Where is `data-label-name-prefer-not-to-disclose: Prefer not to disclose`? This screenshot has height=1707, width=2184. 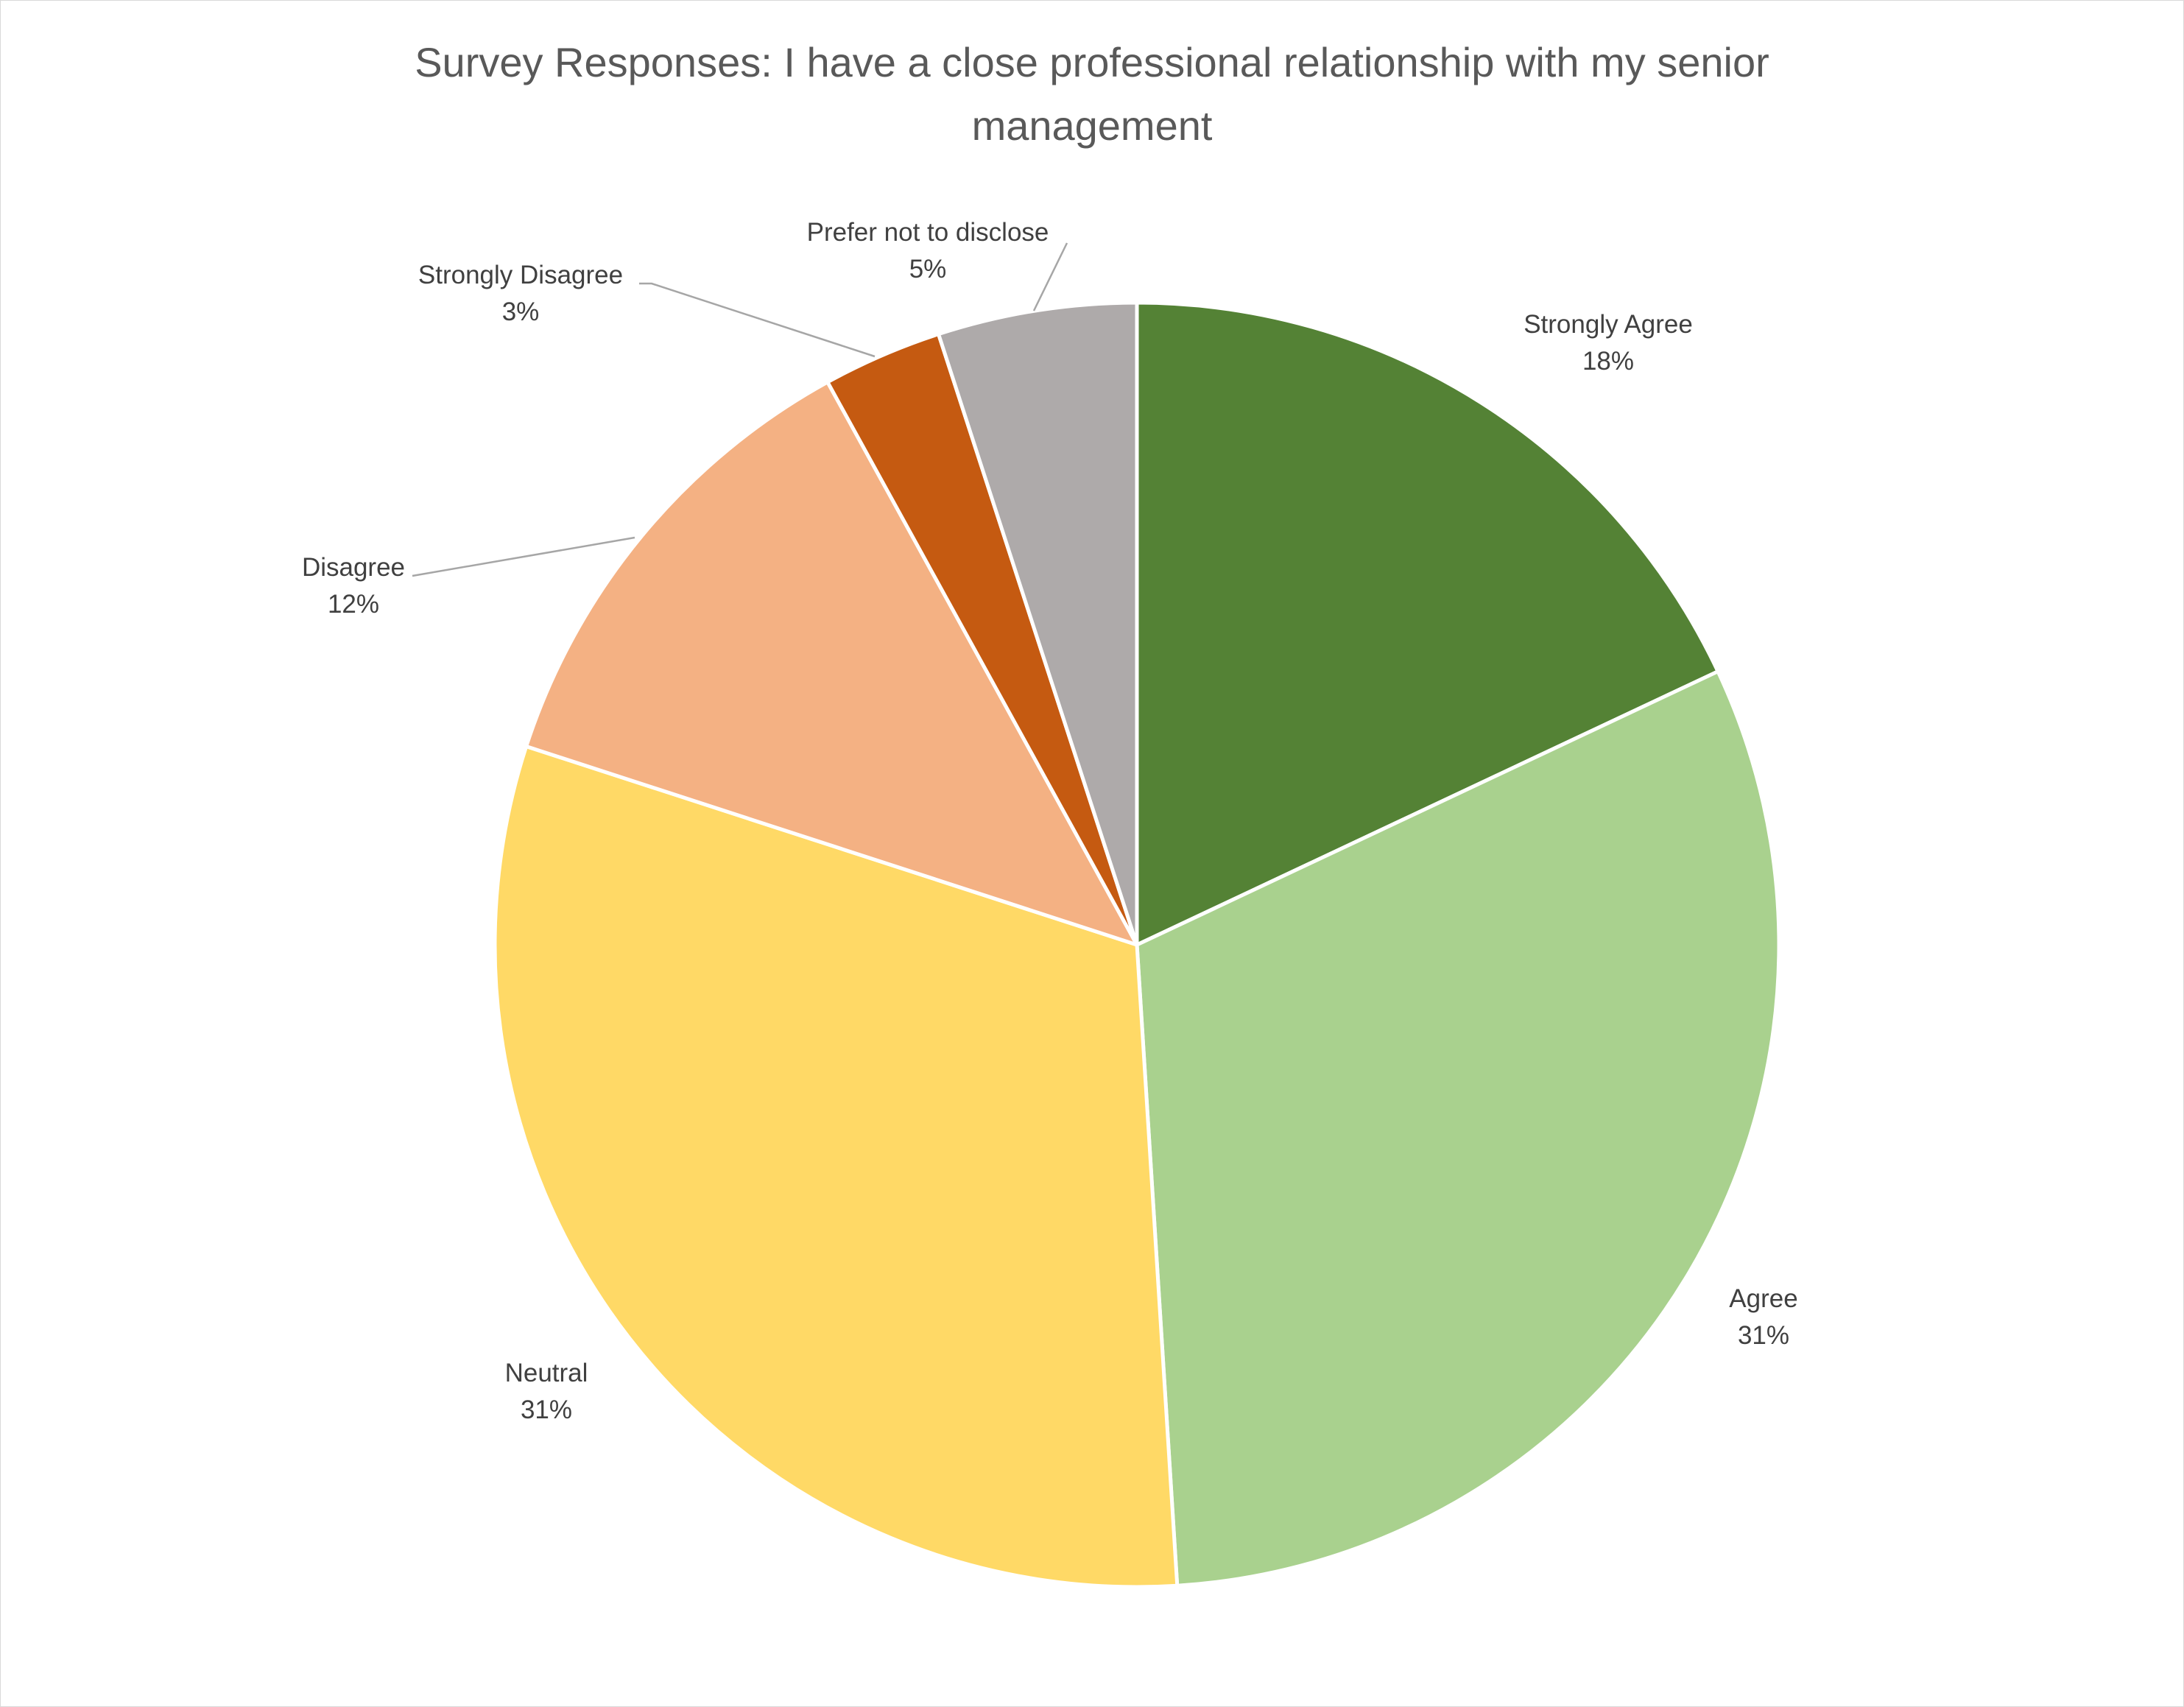 data-label-name-prefer-not-to-disclose: Prefer not to disclose is located at coordinates (928, 233).